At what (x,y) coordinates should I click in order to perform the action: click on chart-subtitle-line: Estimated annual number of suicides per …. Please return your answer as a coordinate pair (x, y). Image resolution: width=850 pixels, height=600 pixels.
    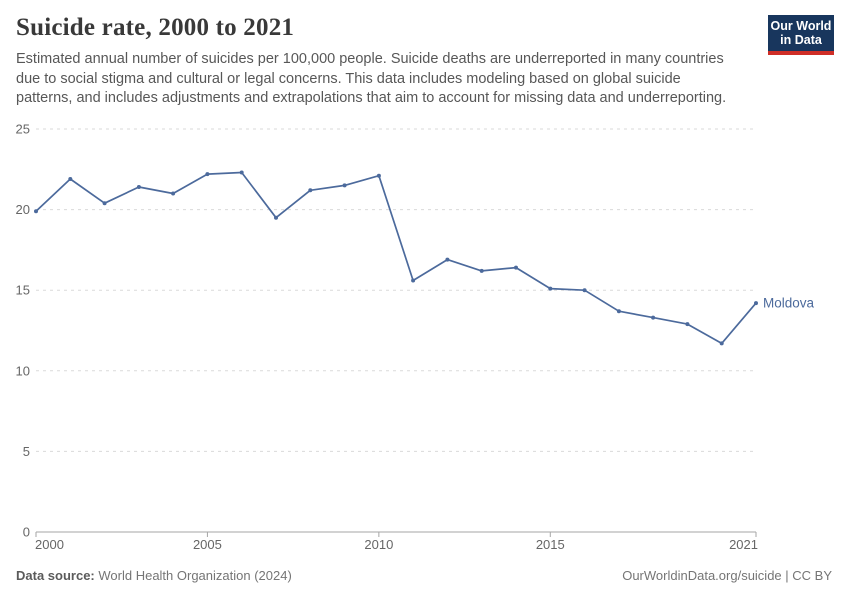
    Looking at the image, I should click on (370, 59).